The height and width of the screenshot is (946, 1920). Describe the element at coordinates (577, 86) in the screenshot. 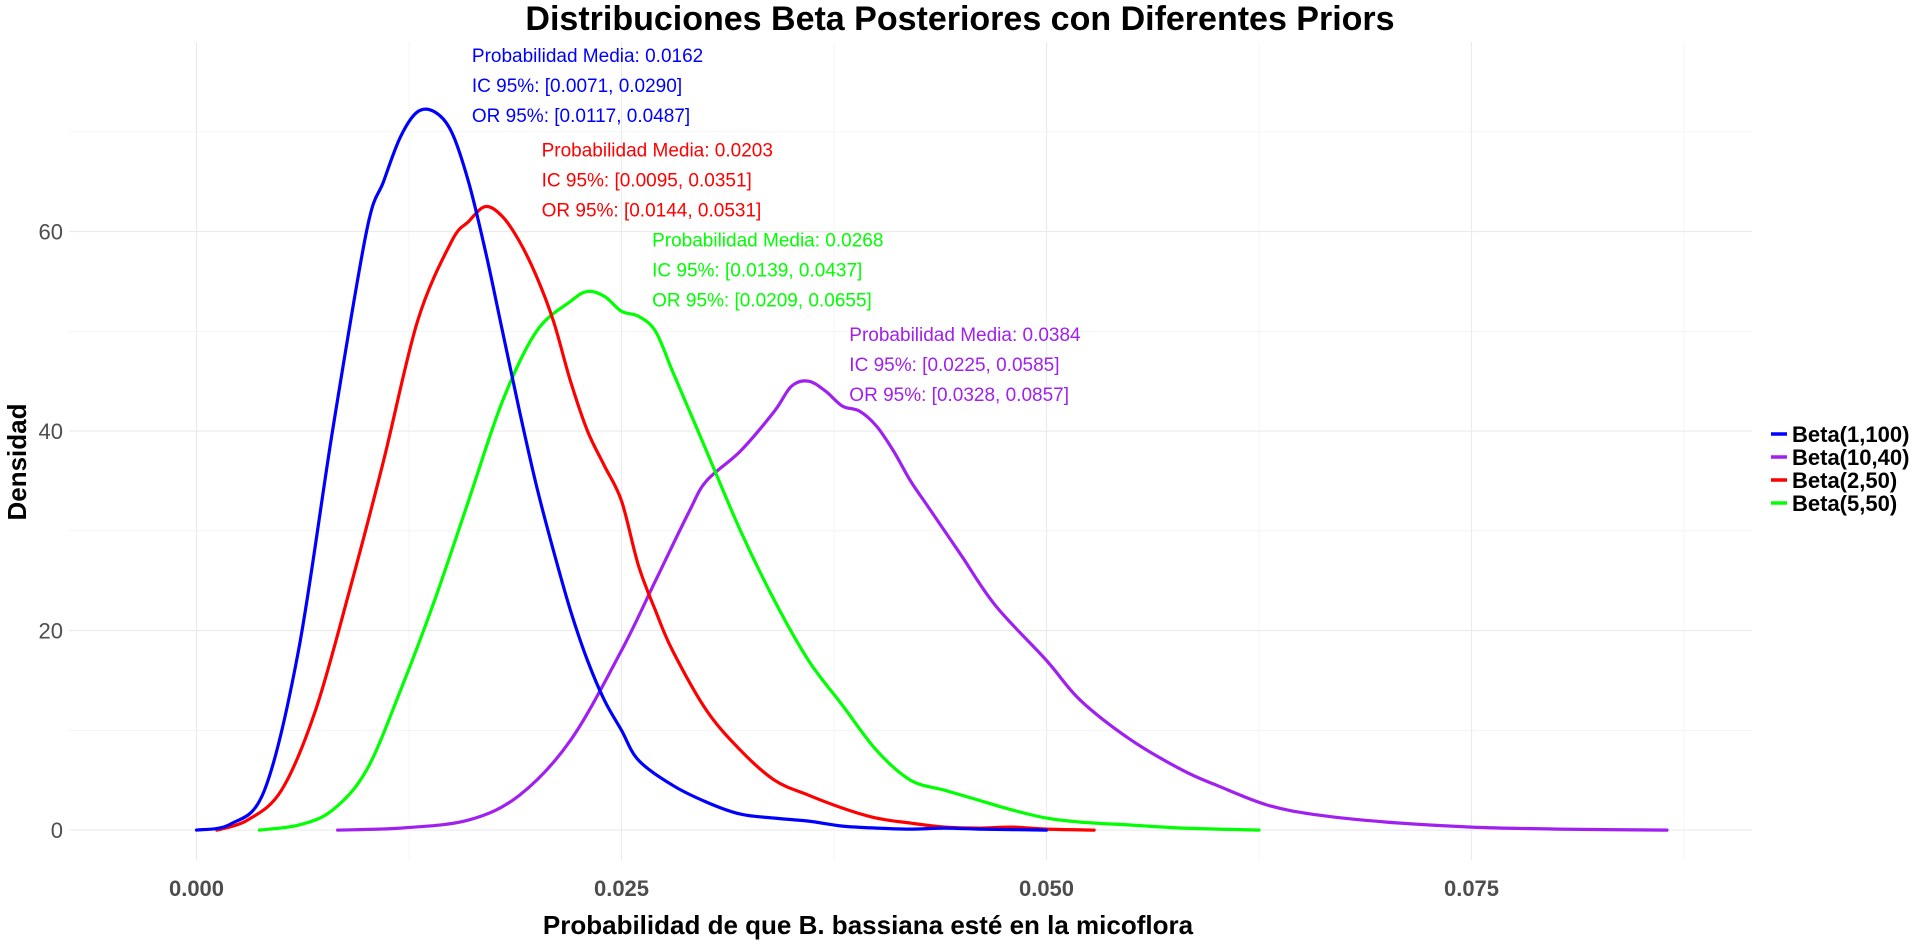

I see `annotation-text: IC 95%: [0.0071, 0.0290]` at that location.